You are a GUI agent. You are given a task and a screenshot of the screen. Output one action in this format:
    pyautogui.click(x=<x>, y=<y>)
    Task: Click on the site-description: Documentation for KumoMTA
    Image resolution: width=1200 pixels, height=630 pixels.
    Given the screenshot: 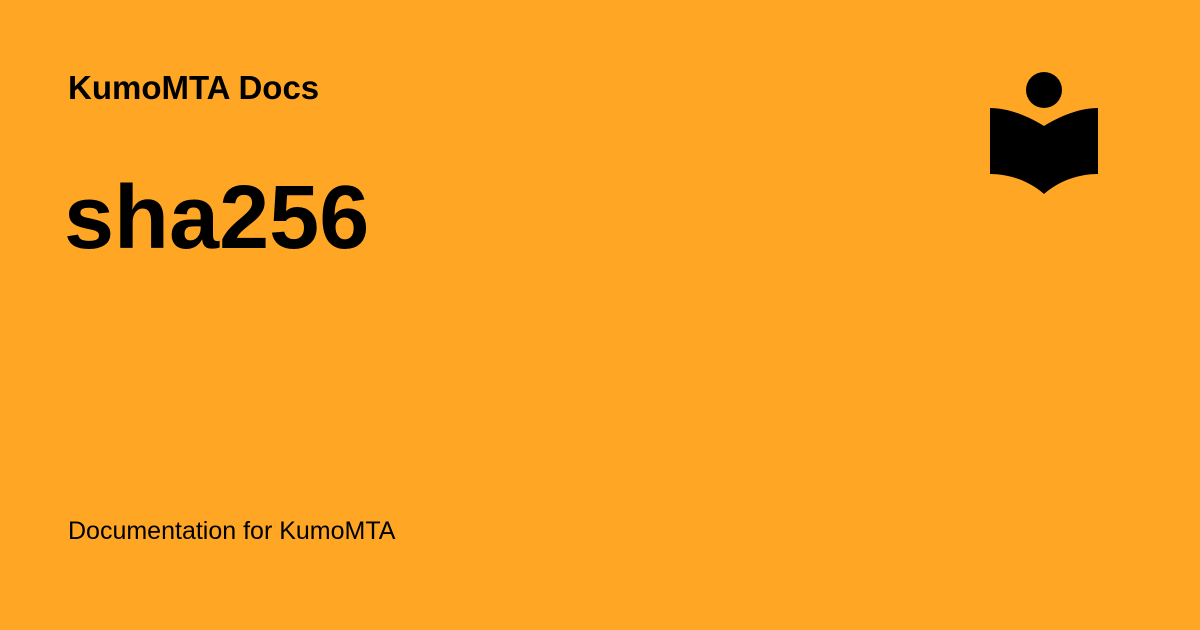 What is the action you would take?
    pyautogui.click(x=232, y=531)
    